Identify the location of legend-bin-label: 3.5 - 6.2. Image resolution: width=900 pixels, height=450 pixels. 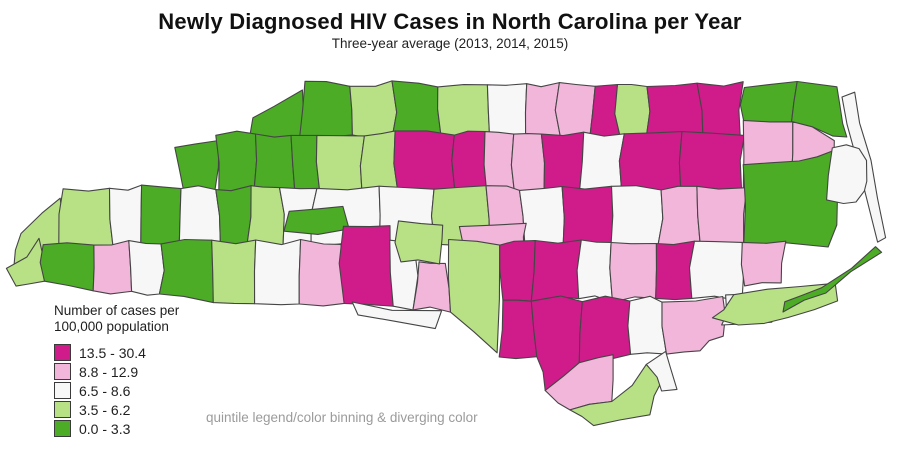
(105, 409).